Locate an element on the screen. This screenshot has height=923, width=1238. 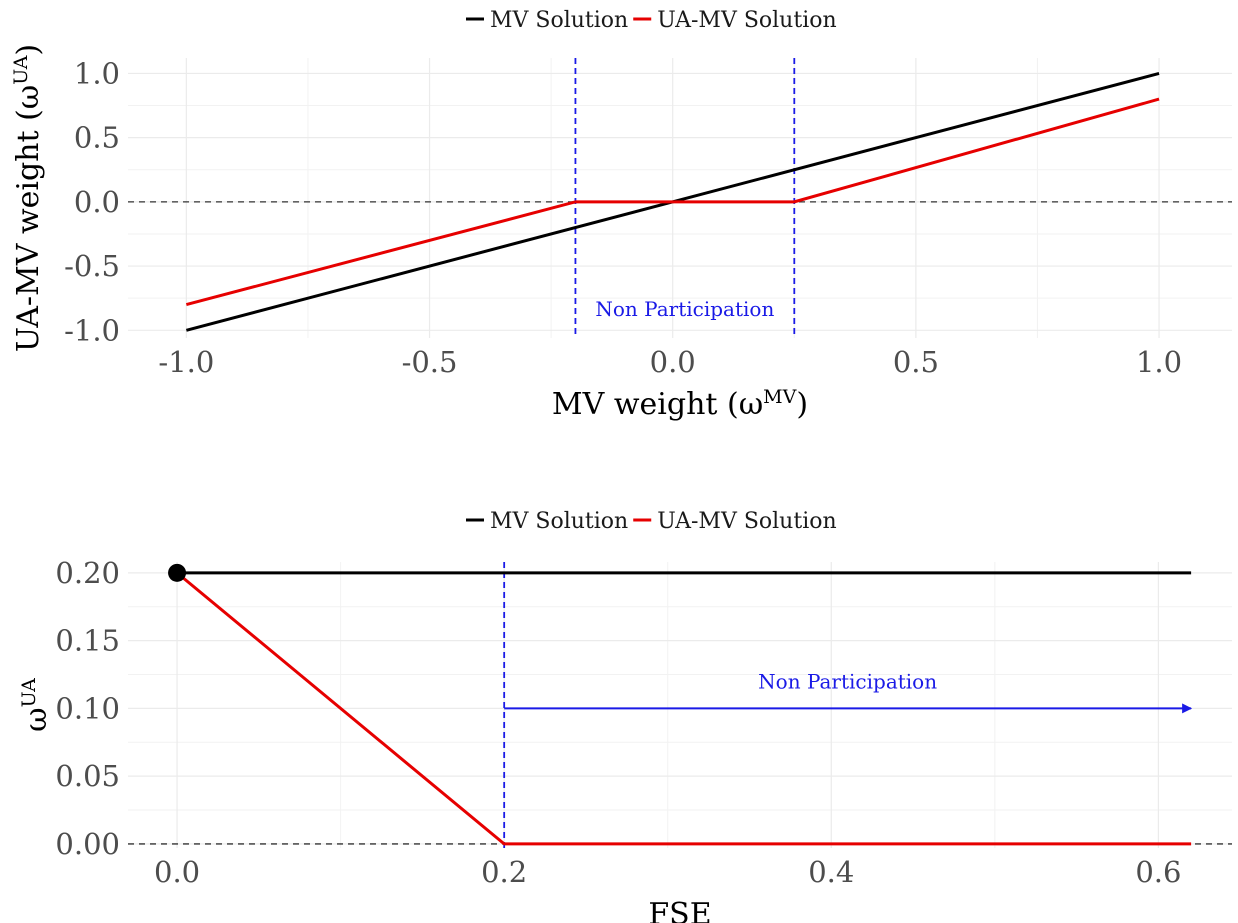
x-tick-label: 0.6 is located at coordinates (1158, 872).